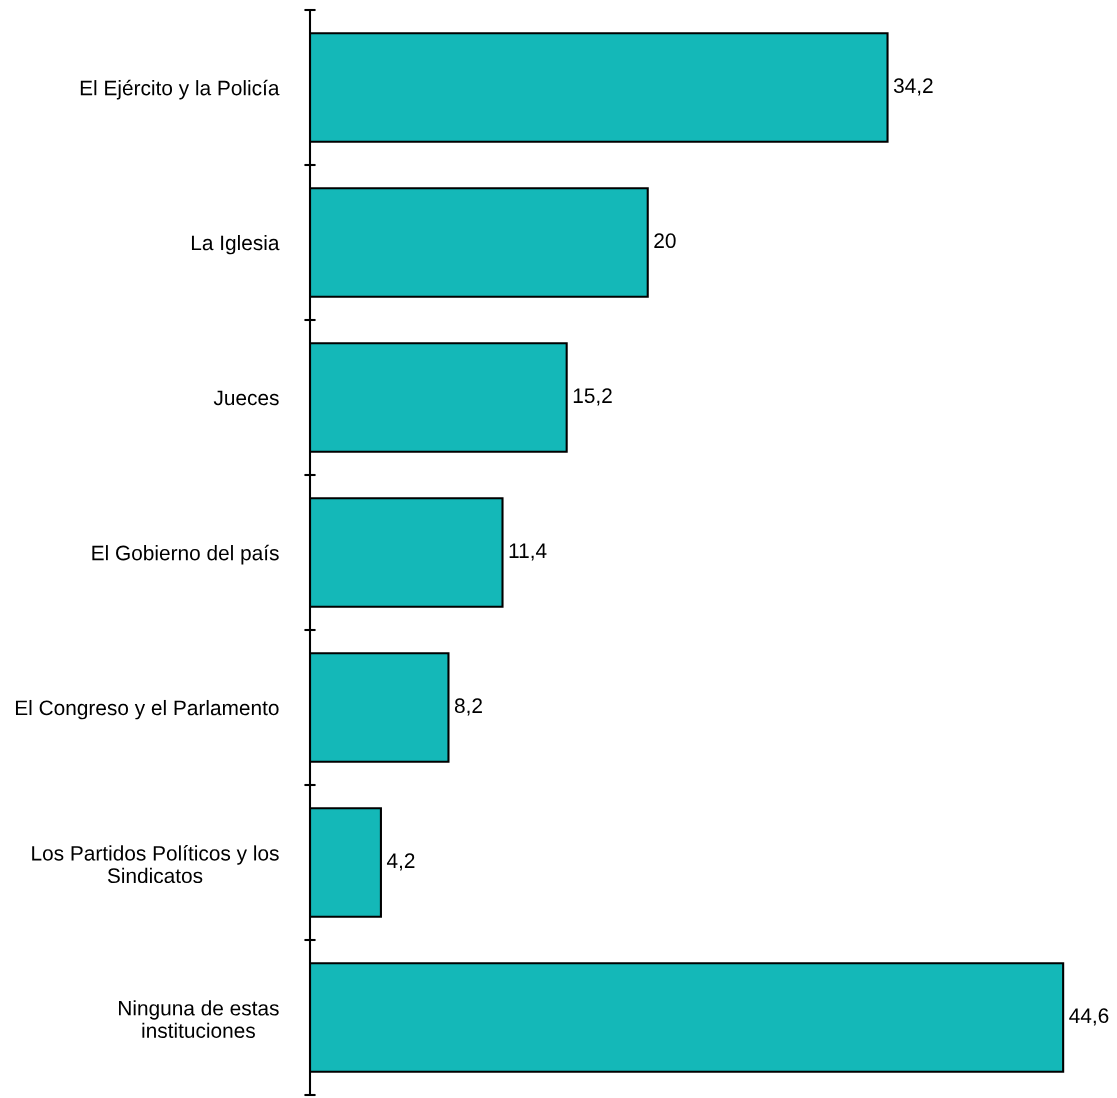 The width and height of the screenshot is (1117, 1098). What do you see at coordinates (400, 862) in the screenshot?
I see `data-label: 4,2` at bounding box center [400, 862].